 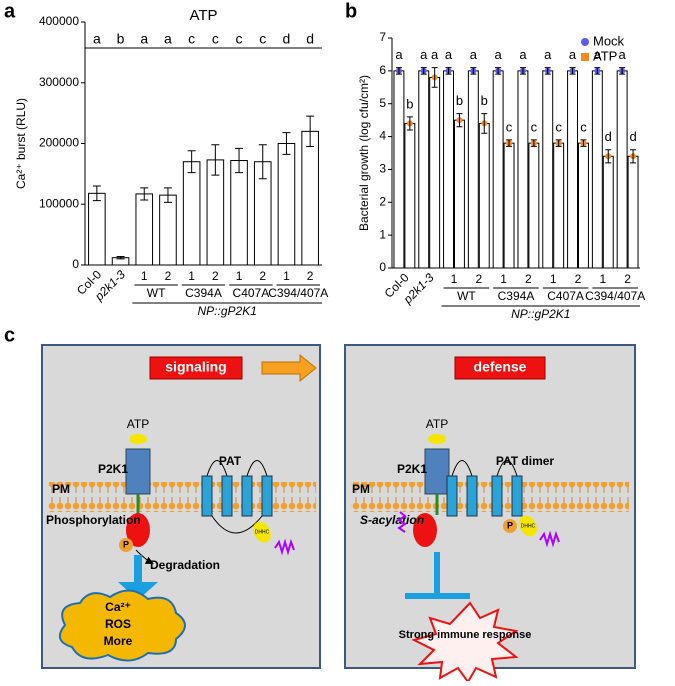 What do you see at coordinates (382, 70) in the screenshot?
I see `y-tick-label: 6` at bounding box center [382, 70].